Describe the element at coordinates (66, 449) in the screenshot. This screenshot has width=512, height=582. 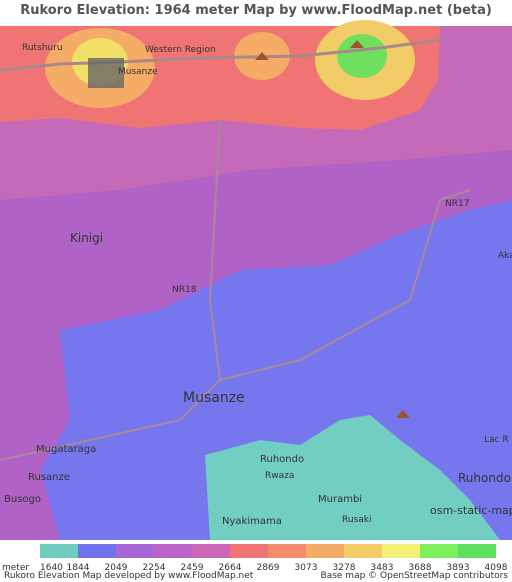
I see `place-label: Mugataraga` at that location.